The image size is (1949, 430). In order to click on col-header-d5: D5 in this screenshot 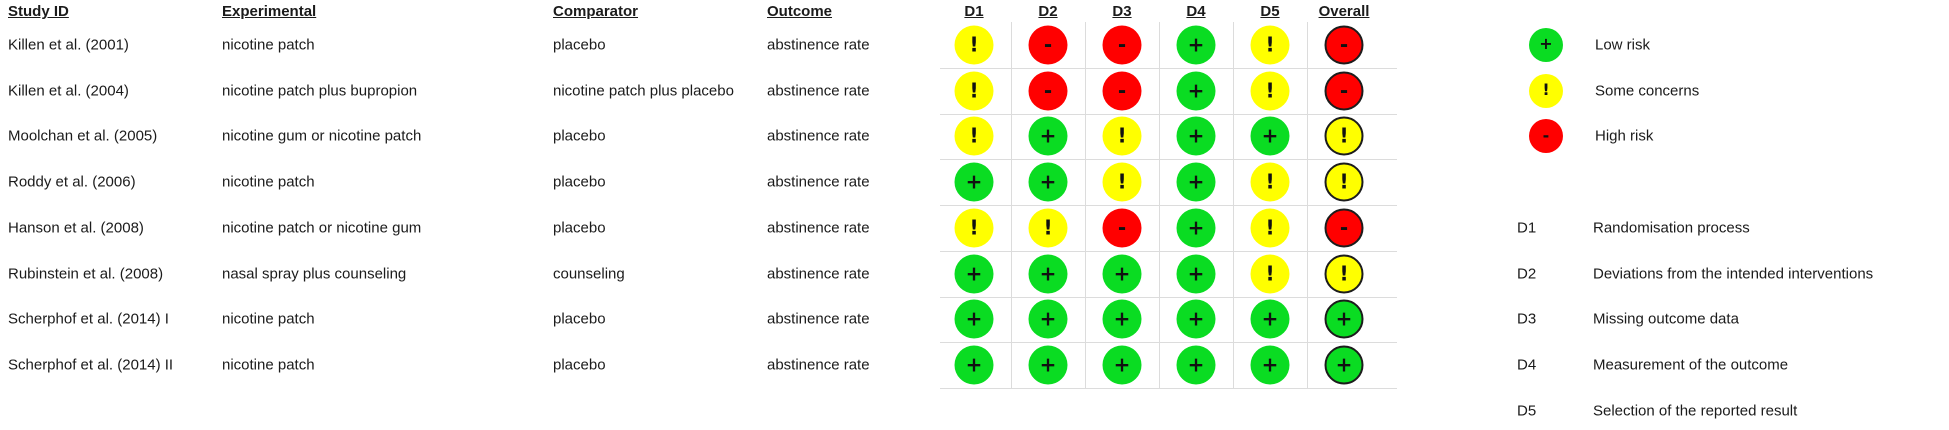, I will do `click(1270, 11)`.